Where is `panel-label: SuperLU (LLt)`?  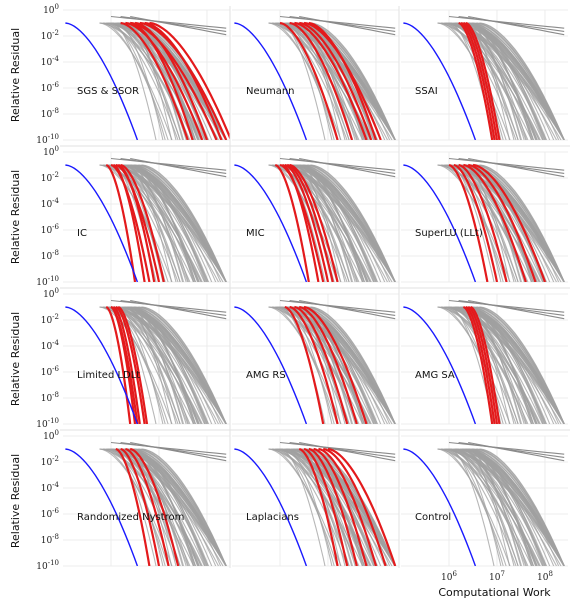 panel-label: SuperLU (LLt) is located at coordinates (449, 233).